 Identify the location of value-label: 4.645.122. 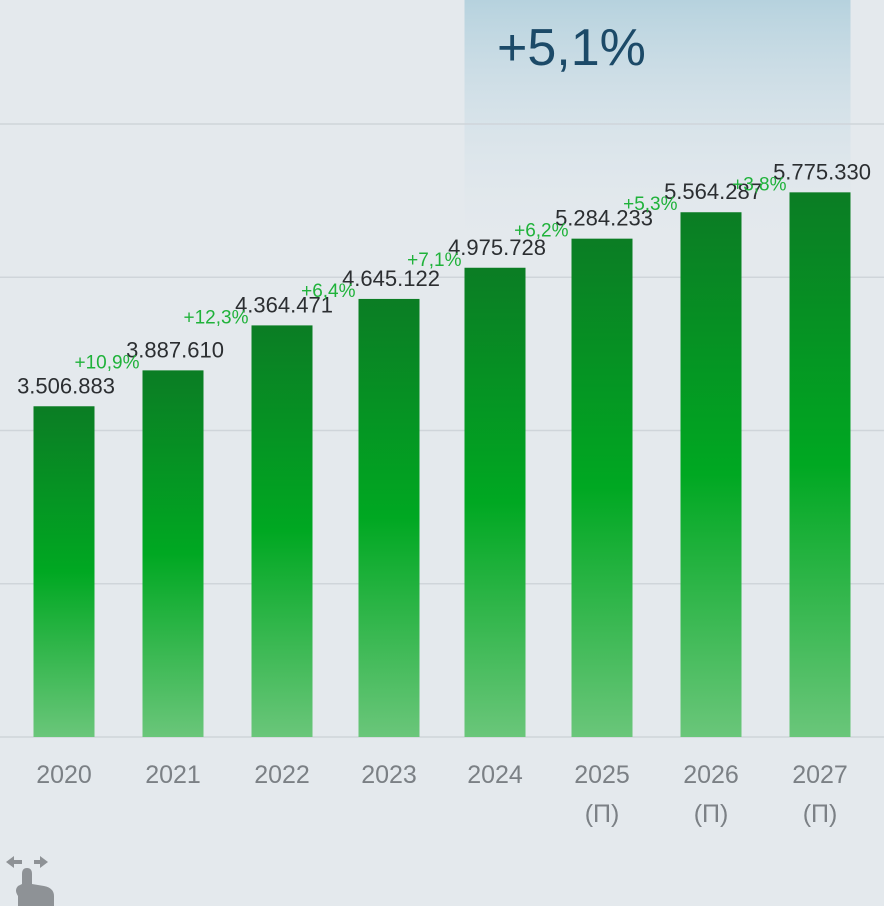
(391, 278).